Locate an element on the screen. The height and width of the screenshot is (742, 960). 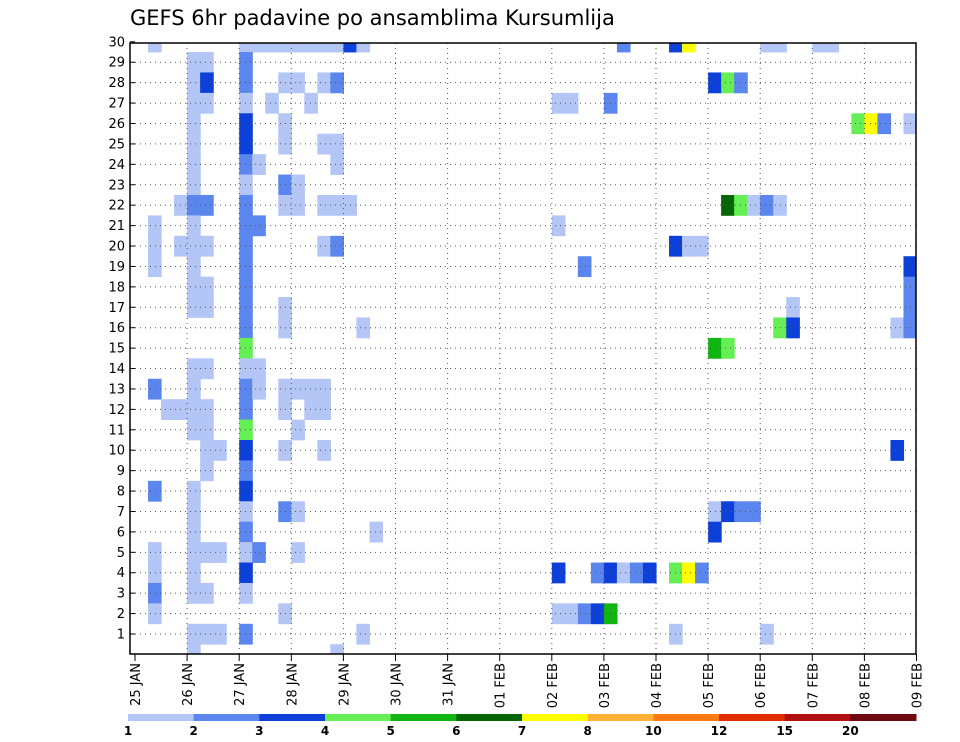
y-tick-label: 18 is located at coordinates (116, 287).